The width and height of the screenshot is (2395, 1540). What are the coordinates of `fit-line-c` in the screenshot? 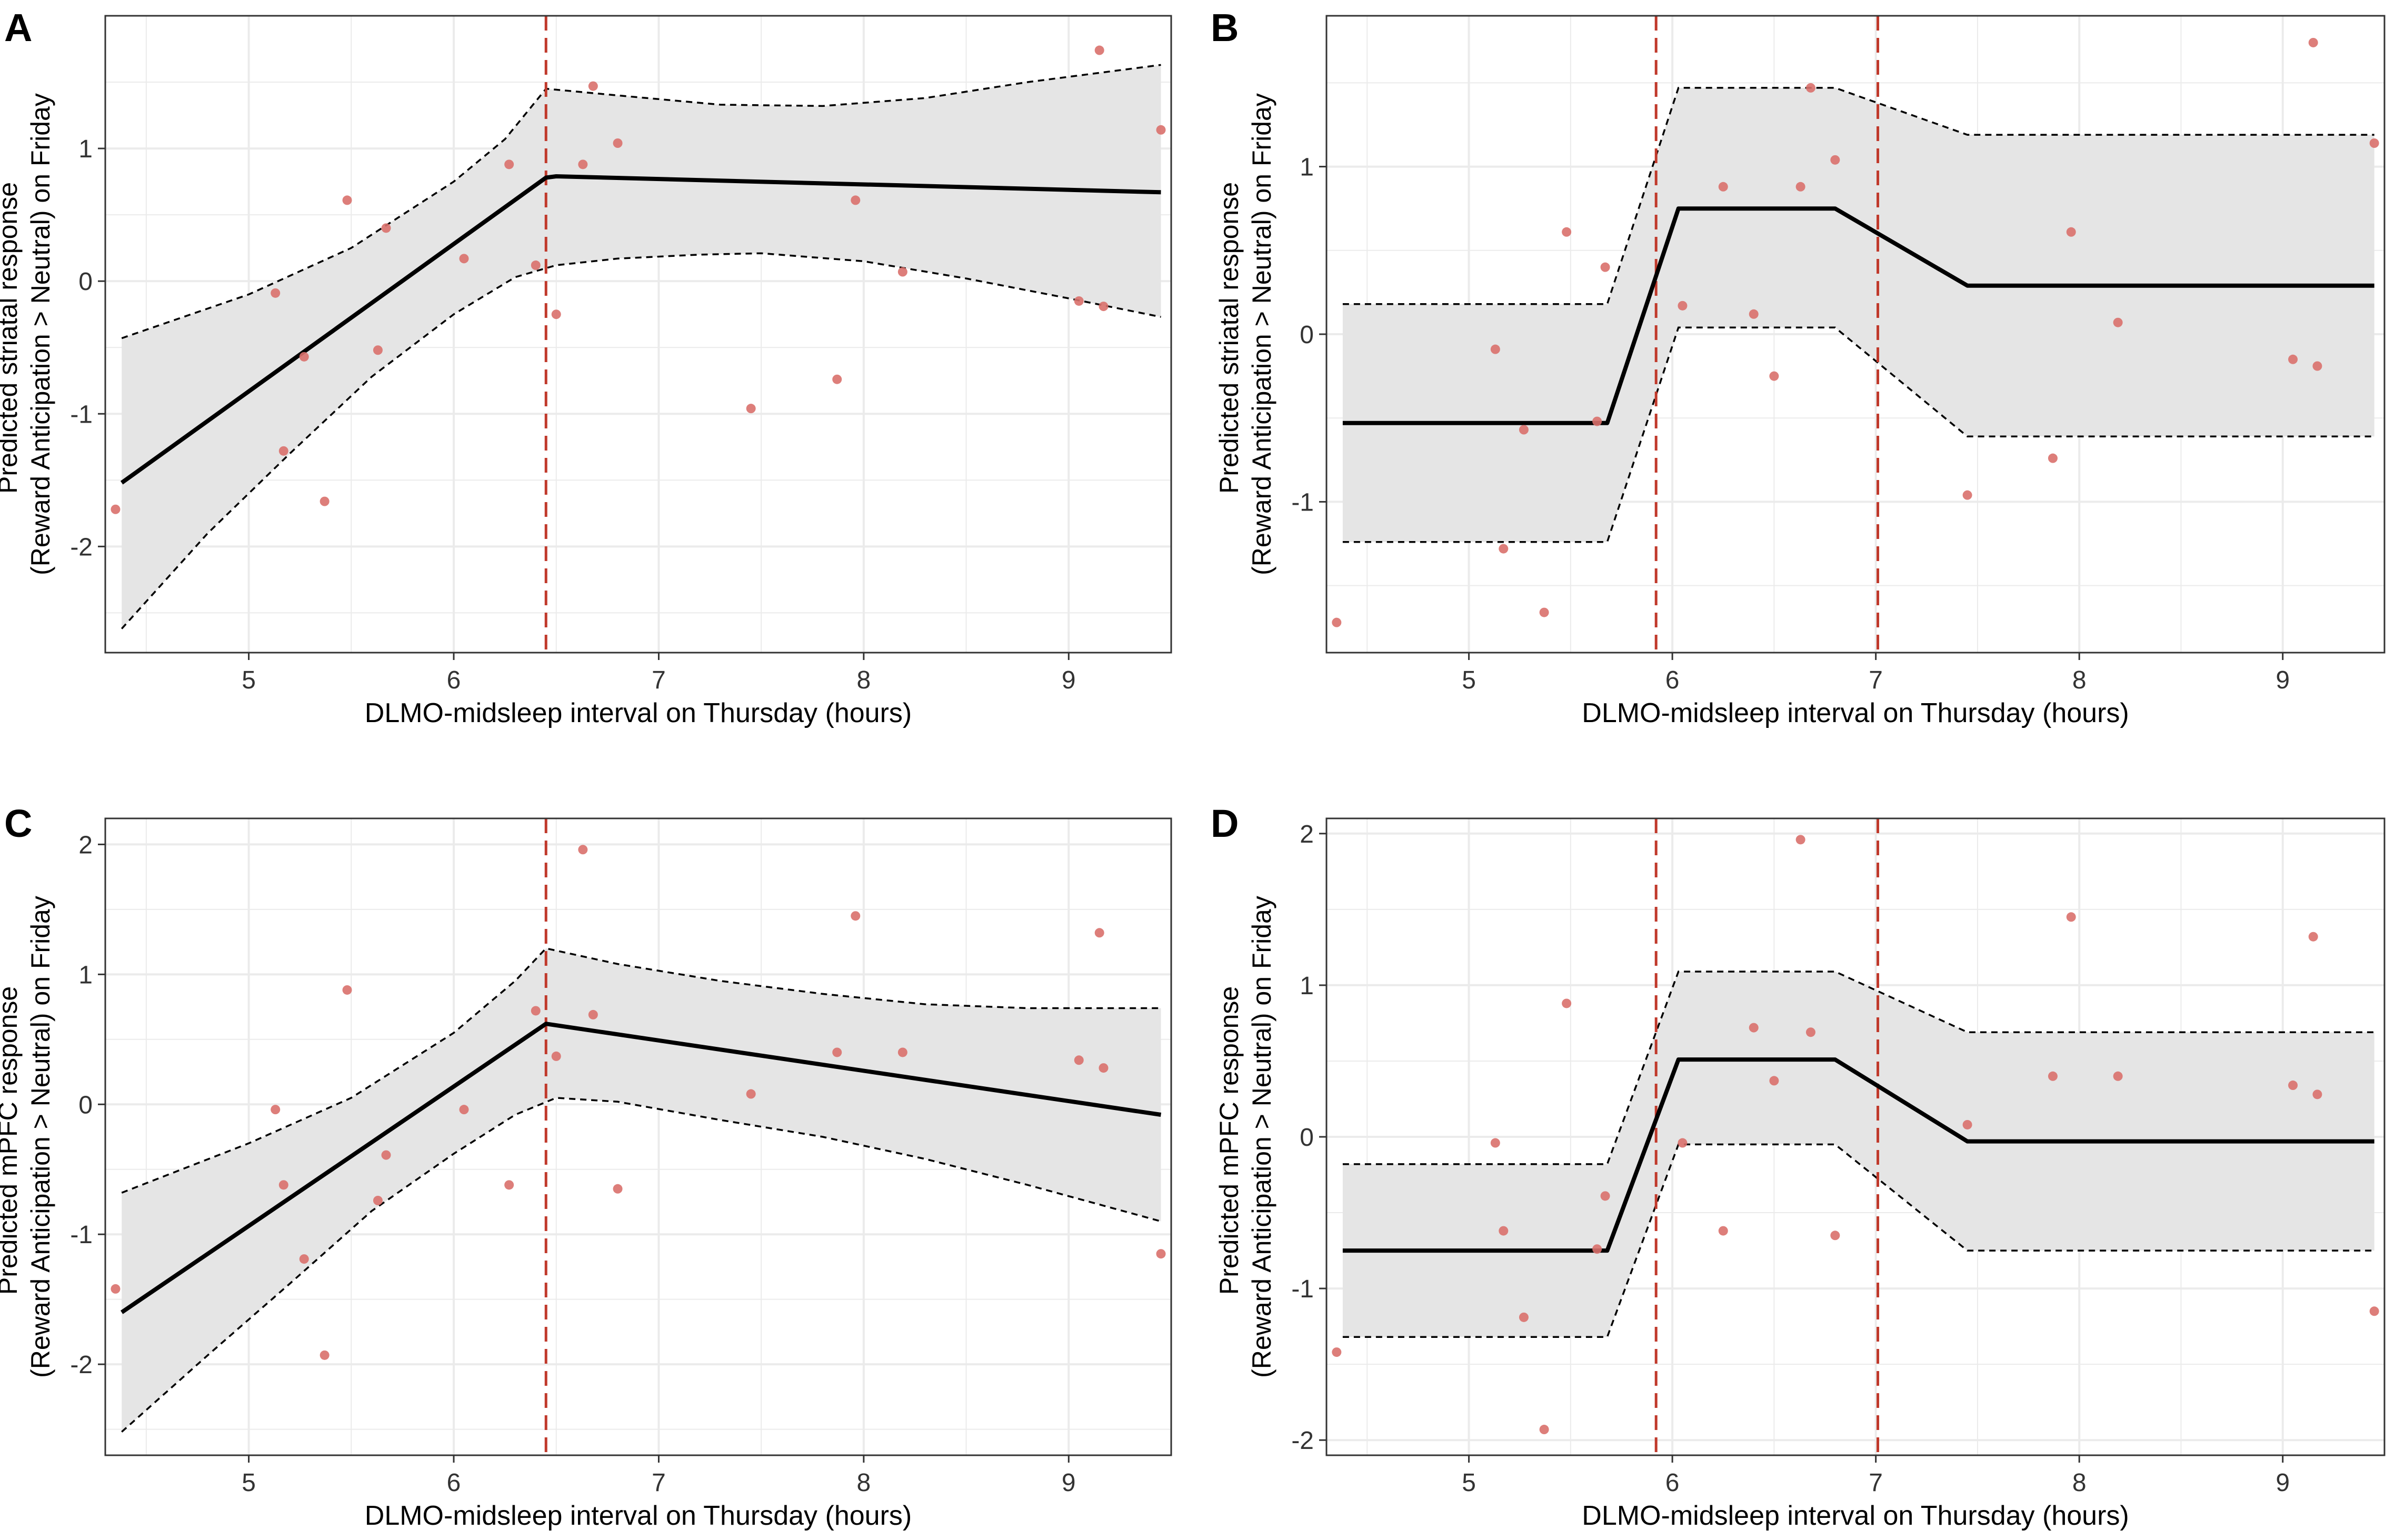 It's located at (641, 1168).